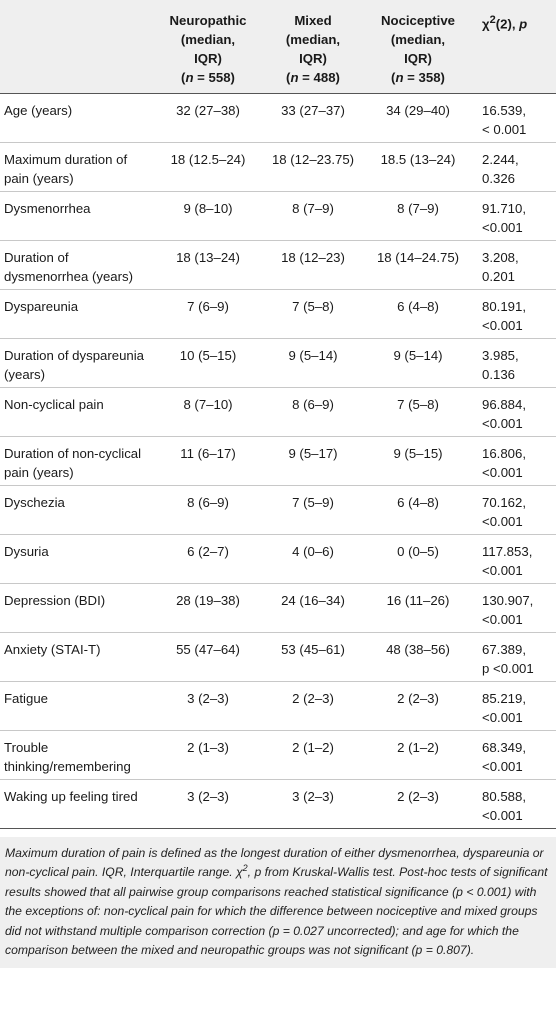 The image size is (556, 1009). I want to click on cell-nociceptive: 18.5 (13–24), so click(418, 159).